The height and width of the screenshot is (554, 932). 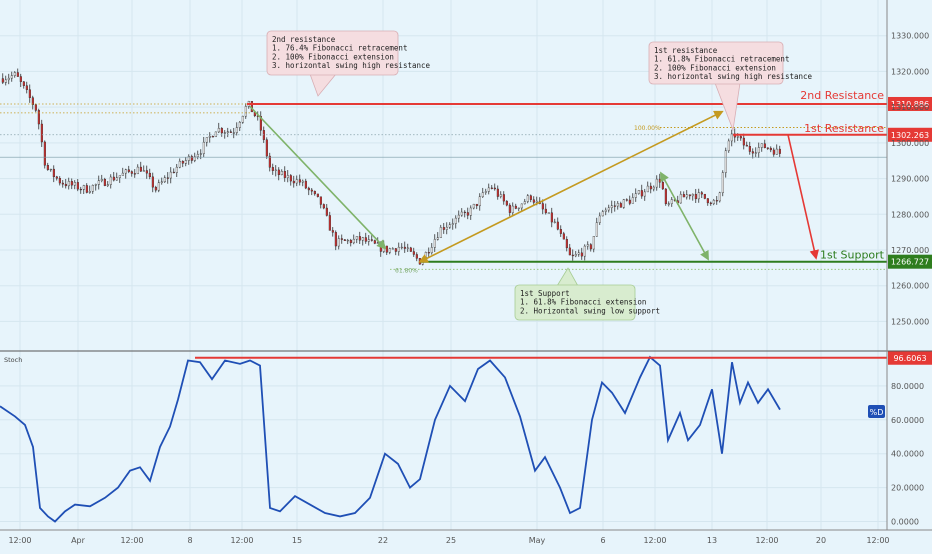 What do you see at coordinates (406, 270) in the screenshot?
I see `fib-618-label: 61.80%` at bounding box center [406, 270].